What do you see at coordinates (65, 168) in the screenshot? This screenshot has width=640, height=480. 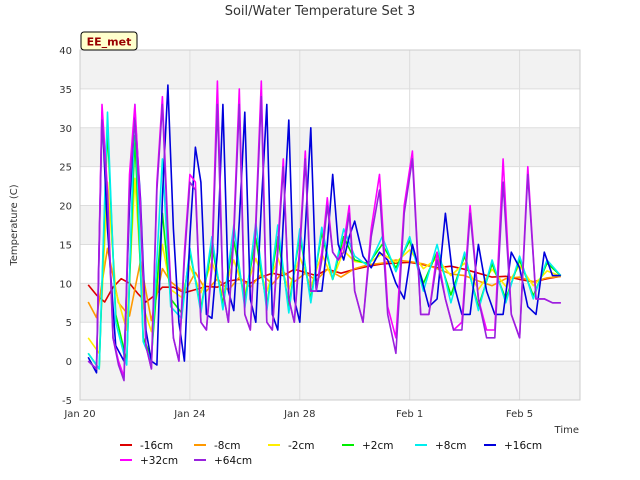 I see `y-tick-label: 25` at bounding box center [65, 168].